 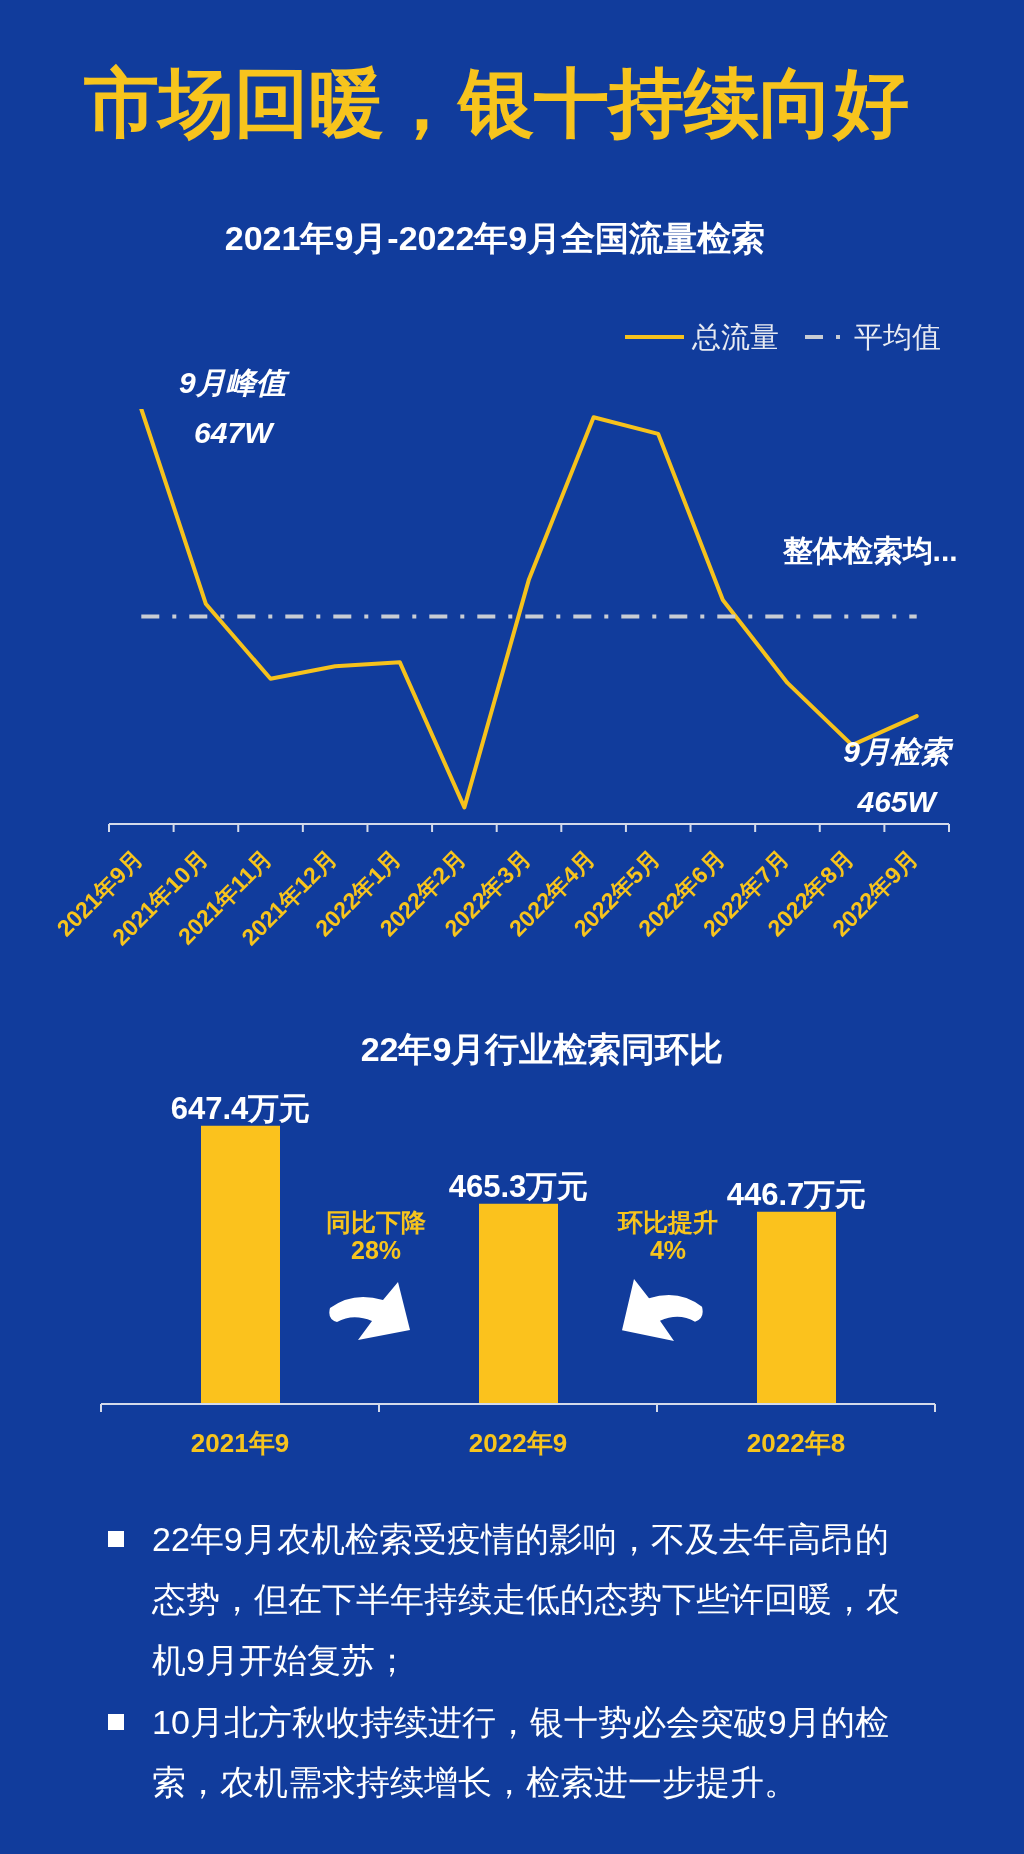 I want to click on legend-label: 总流量, so click(x=735, y=337).